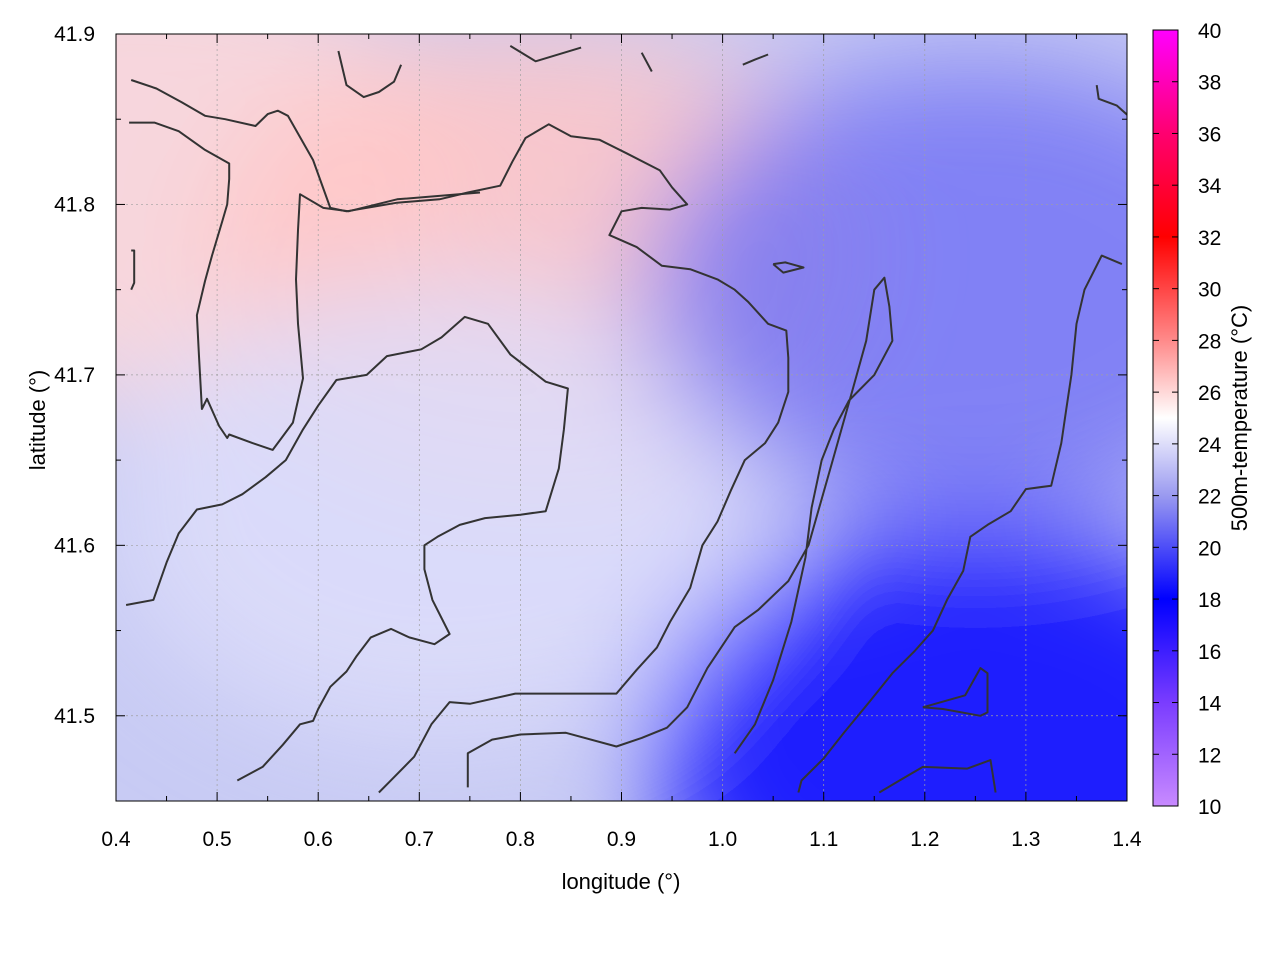  Describe the element at coordinates (924, 839) in the screenshot. I see `x-tick-label: 1.2` at that location.